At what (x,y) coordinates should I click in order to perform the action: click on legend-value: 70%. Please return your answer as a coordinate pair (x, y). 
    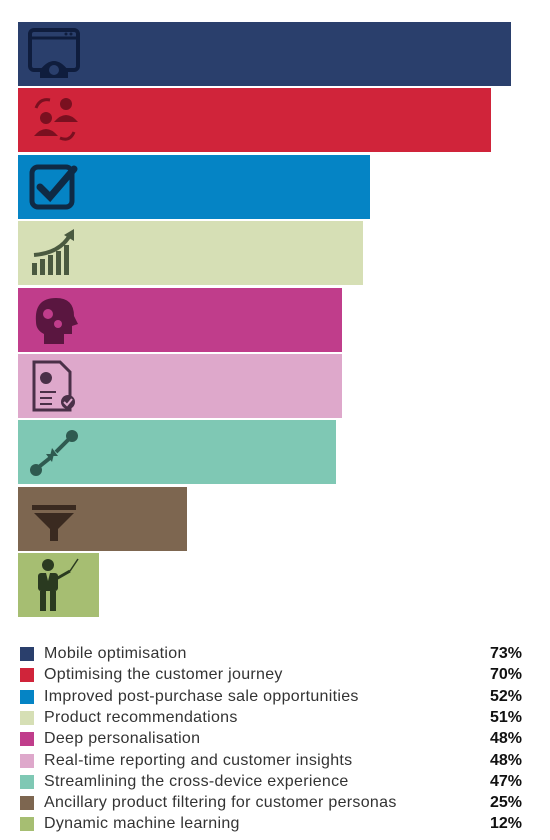
    Looking at the image, I should click on (505, 675).